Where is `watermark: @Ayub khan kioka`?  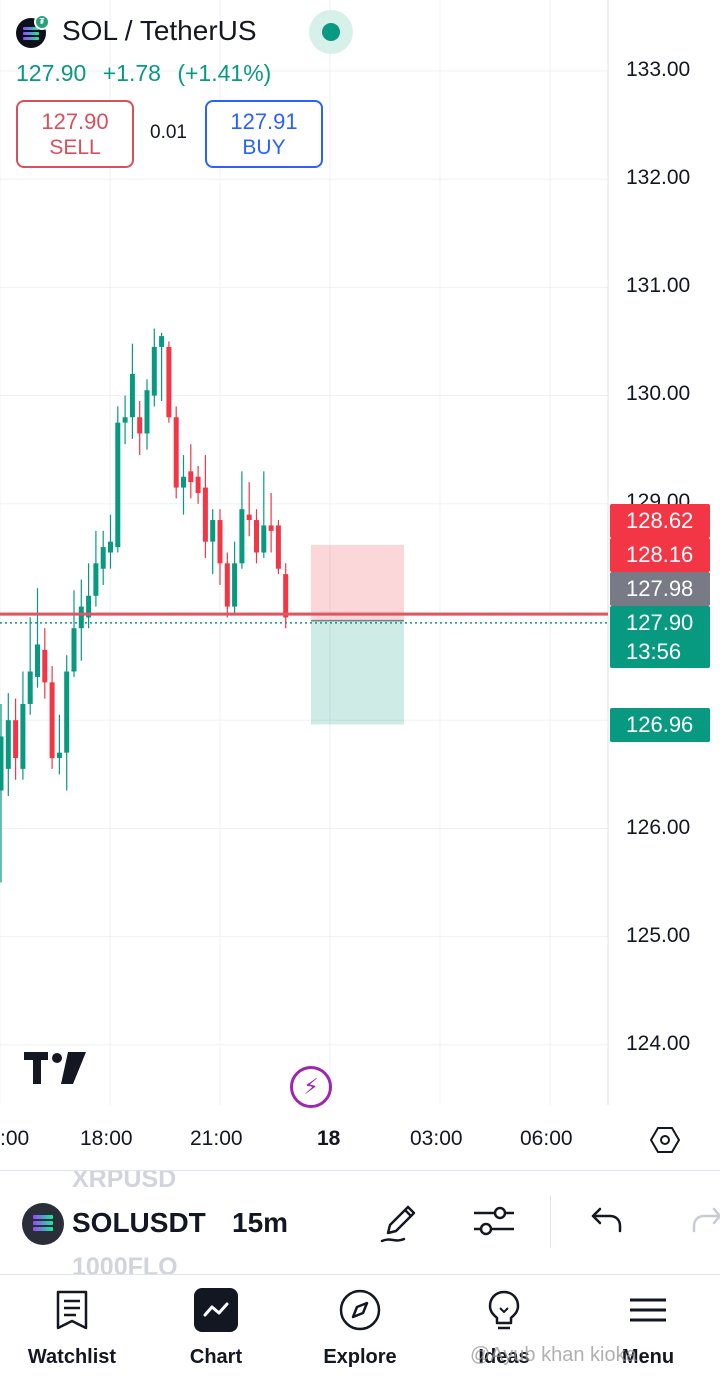 watermark: @Ayub khan kioka is located at coordinates (553, 1355).